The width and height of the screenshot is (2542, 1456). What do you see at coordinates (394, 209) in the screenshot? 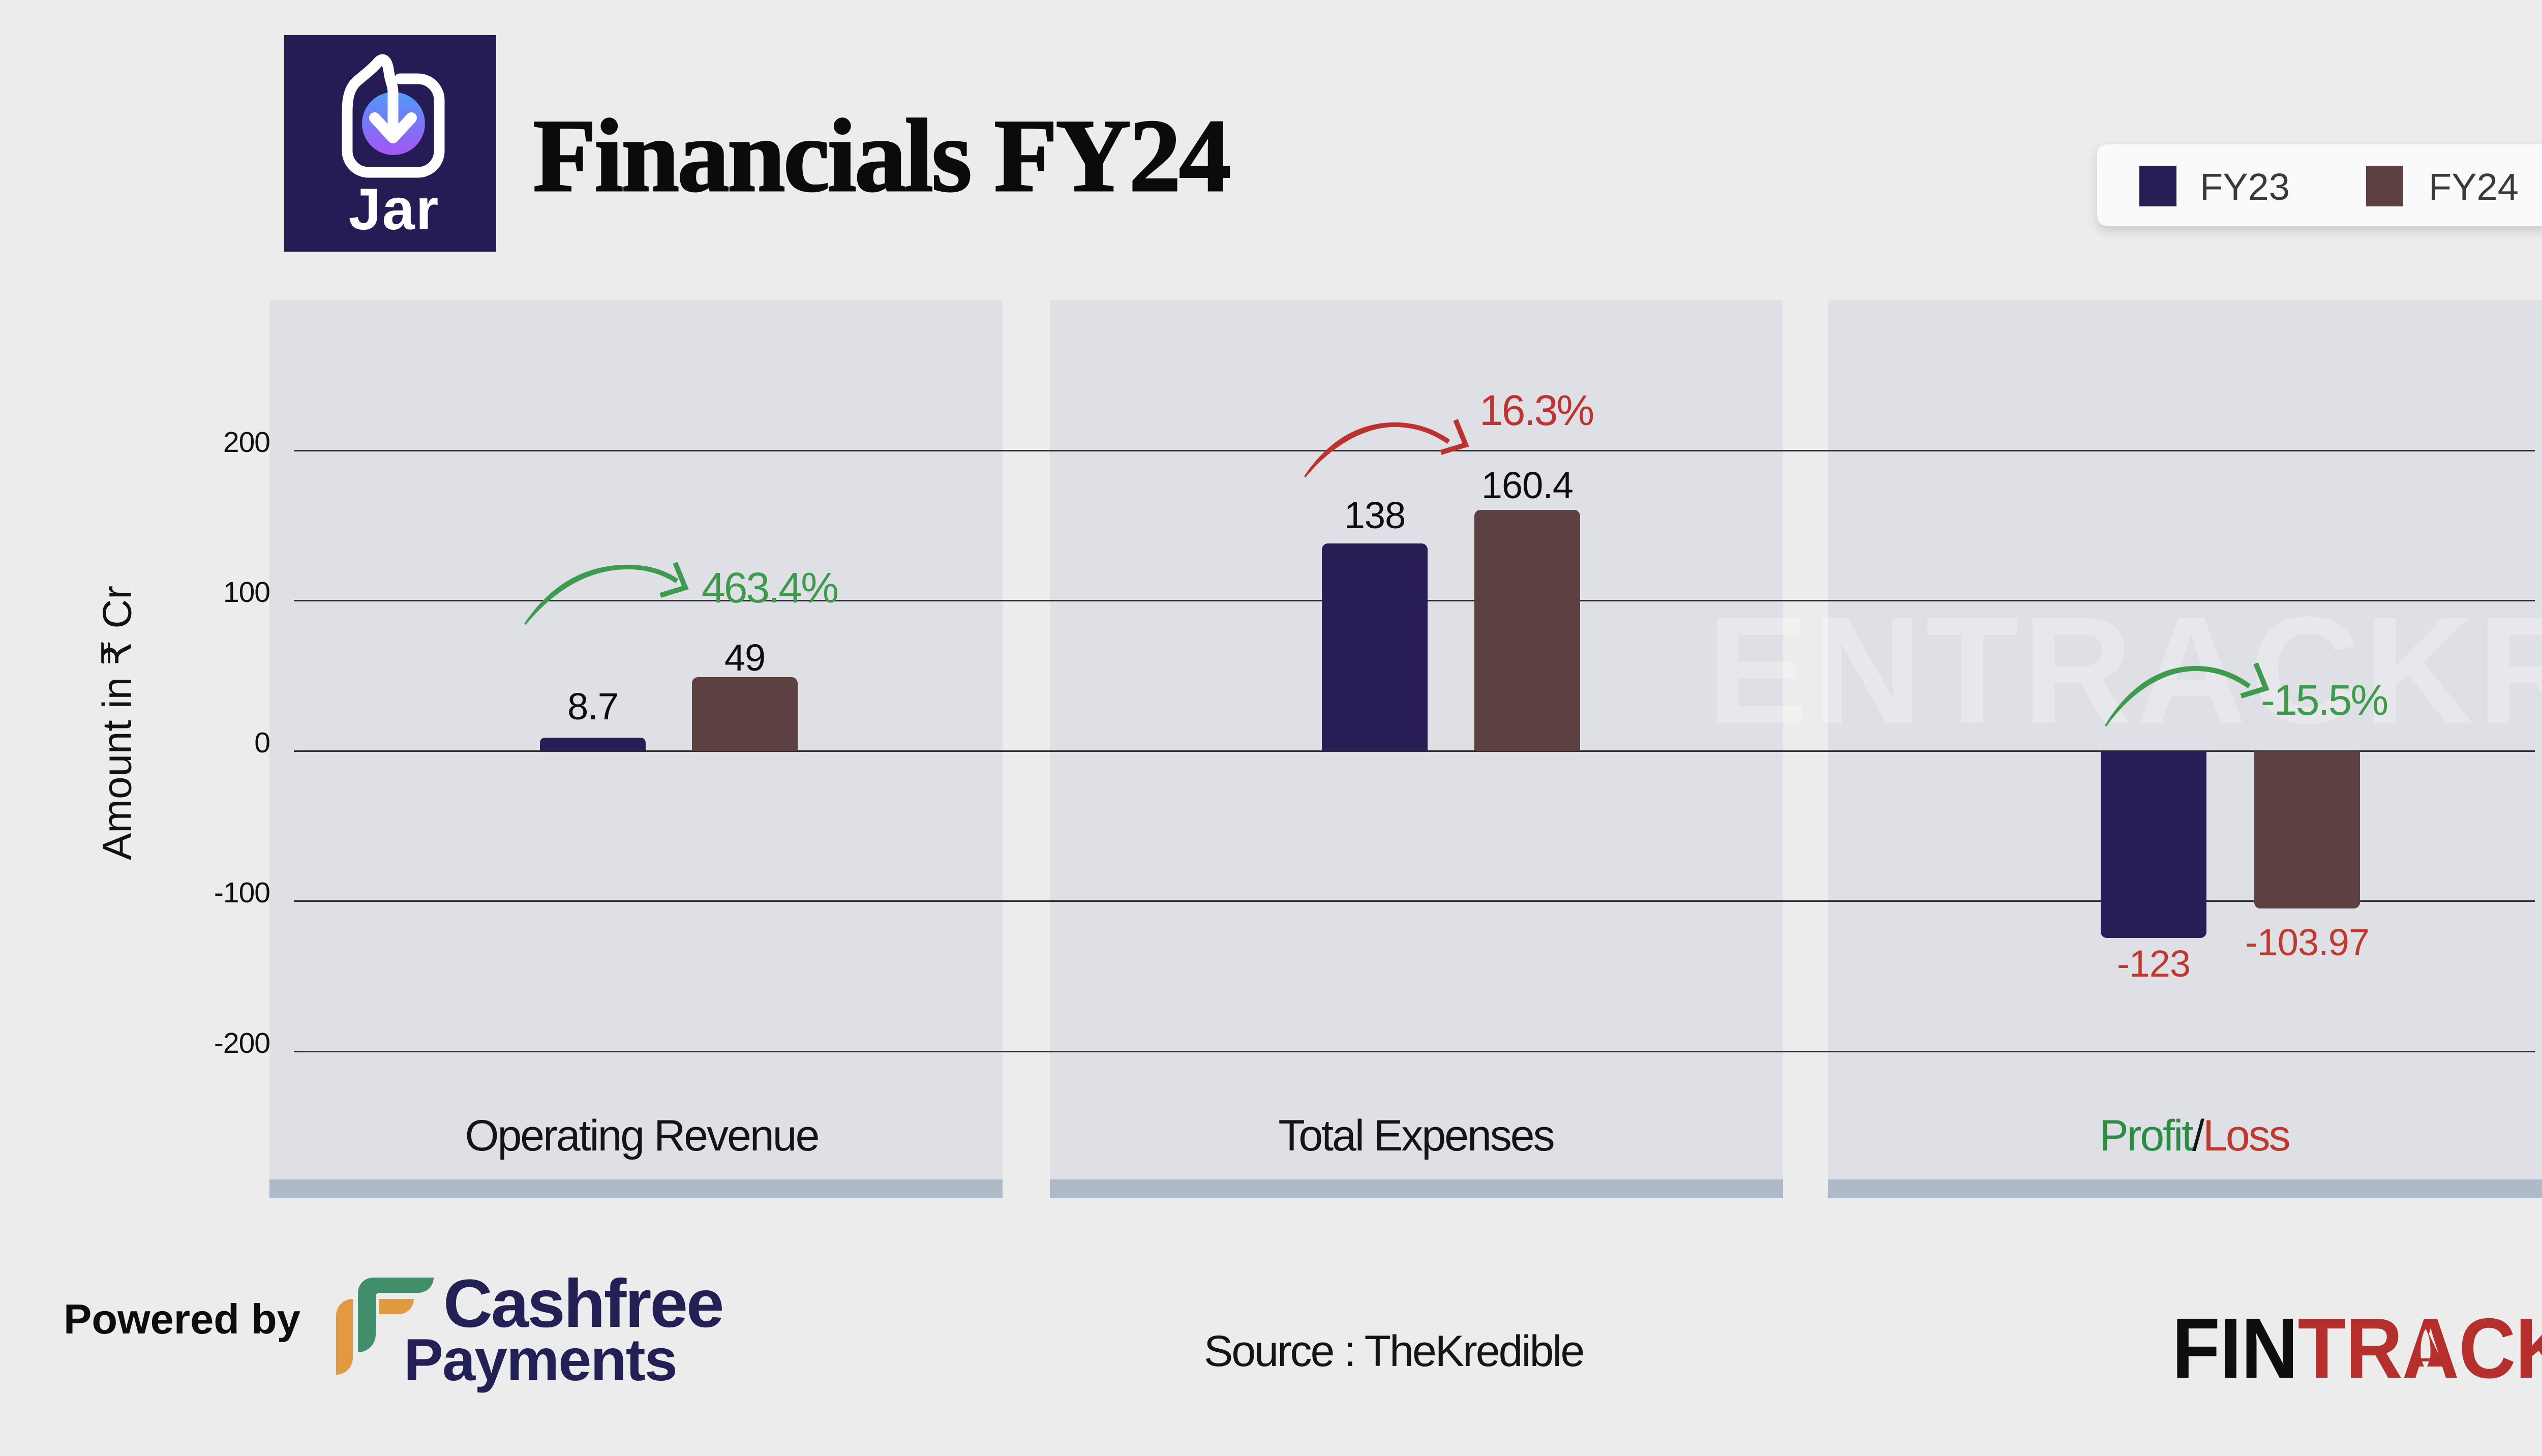
I see `svg-text: Jar` at bounding box center [394, 209].